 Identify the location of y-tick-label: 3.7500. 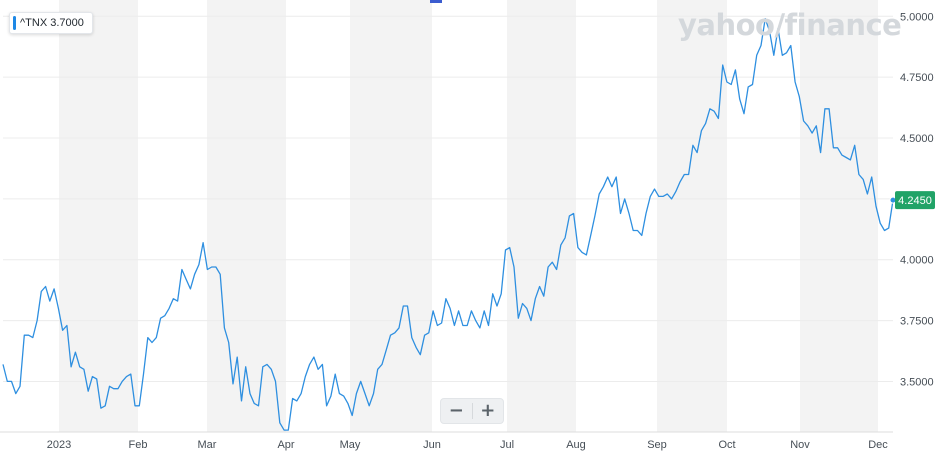
(917, 322).